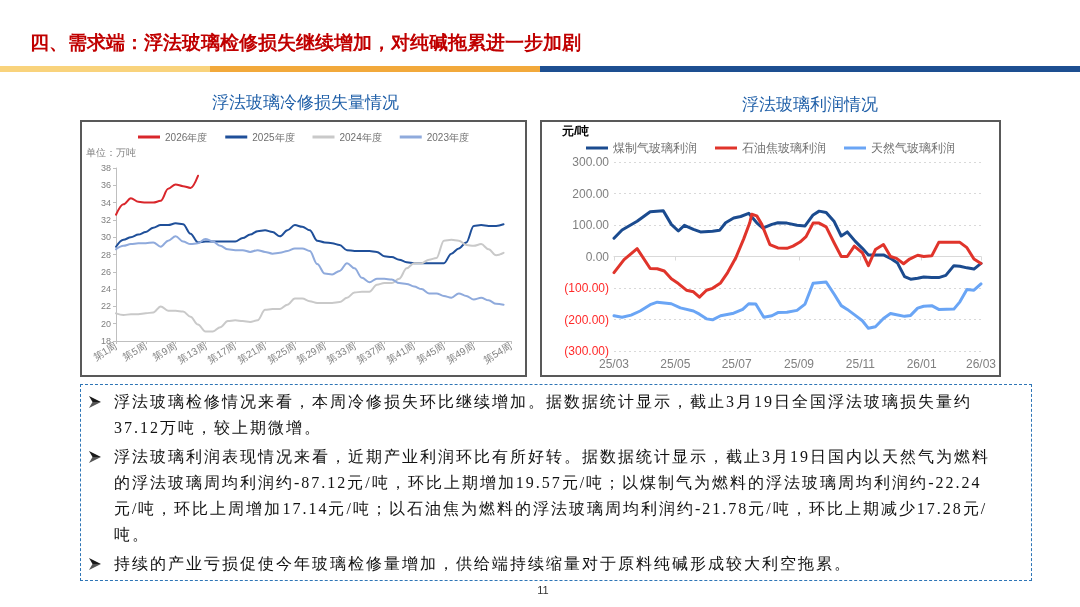 The height and width of the screenshot is (607, 1080). I want to click on x-tick-label: 25/09, so click(799, 364).